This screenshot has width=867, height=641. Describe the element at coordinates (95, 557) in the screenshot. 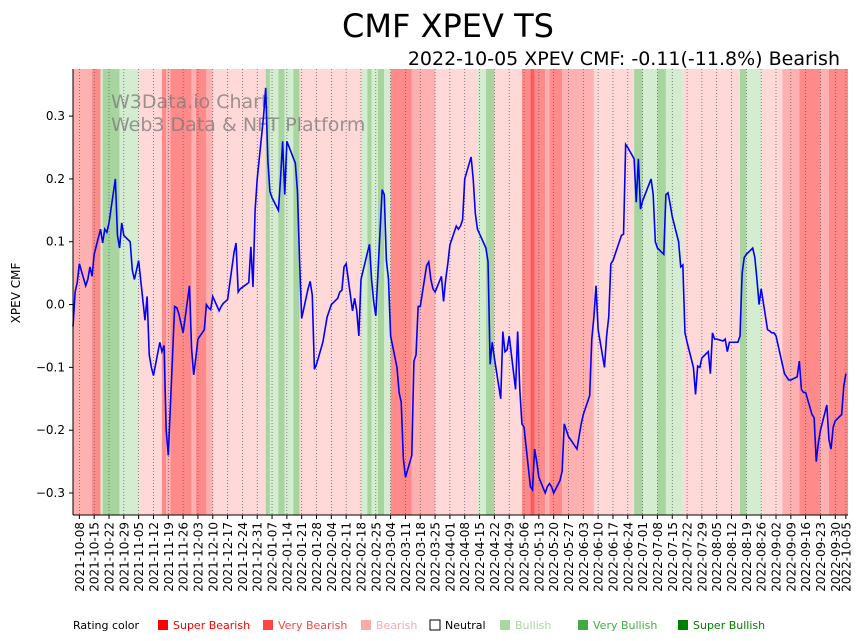

I see `x-tick-label: 2021-10-15` at that location.